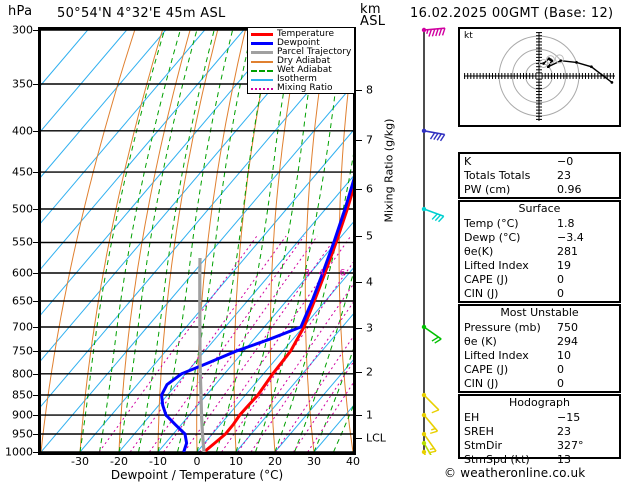 The height and width of the screenshot is (486, 629). What do you see at coordinates (22, 415) in the screenshot?
I see `pressure-tick-label: 900` at bounding box center [22, 415].